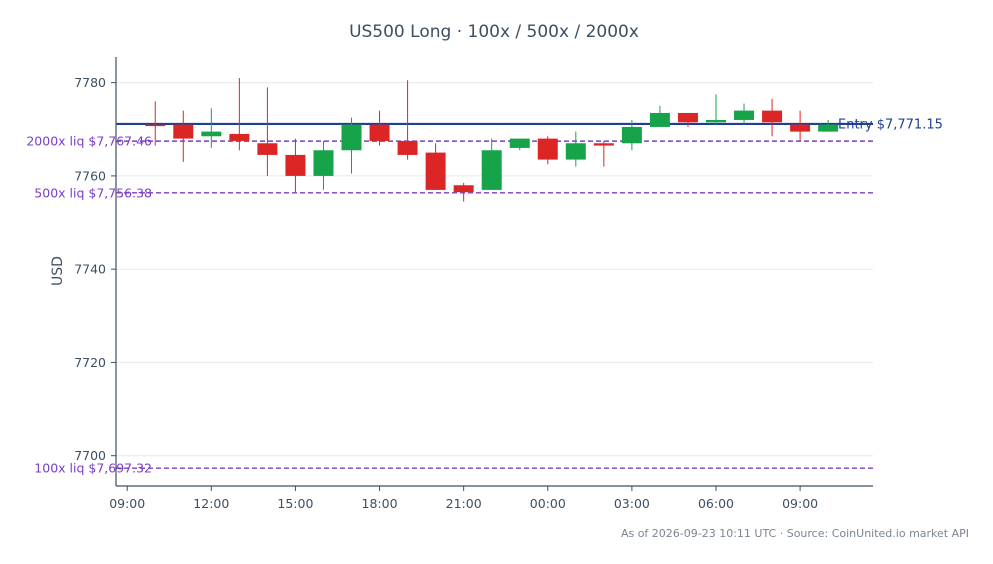  Describe the element at coordinates (90, 82) in the screenshot. I see `y-tick-label: 7780` at that location.